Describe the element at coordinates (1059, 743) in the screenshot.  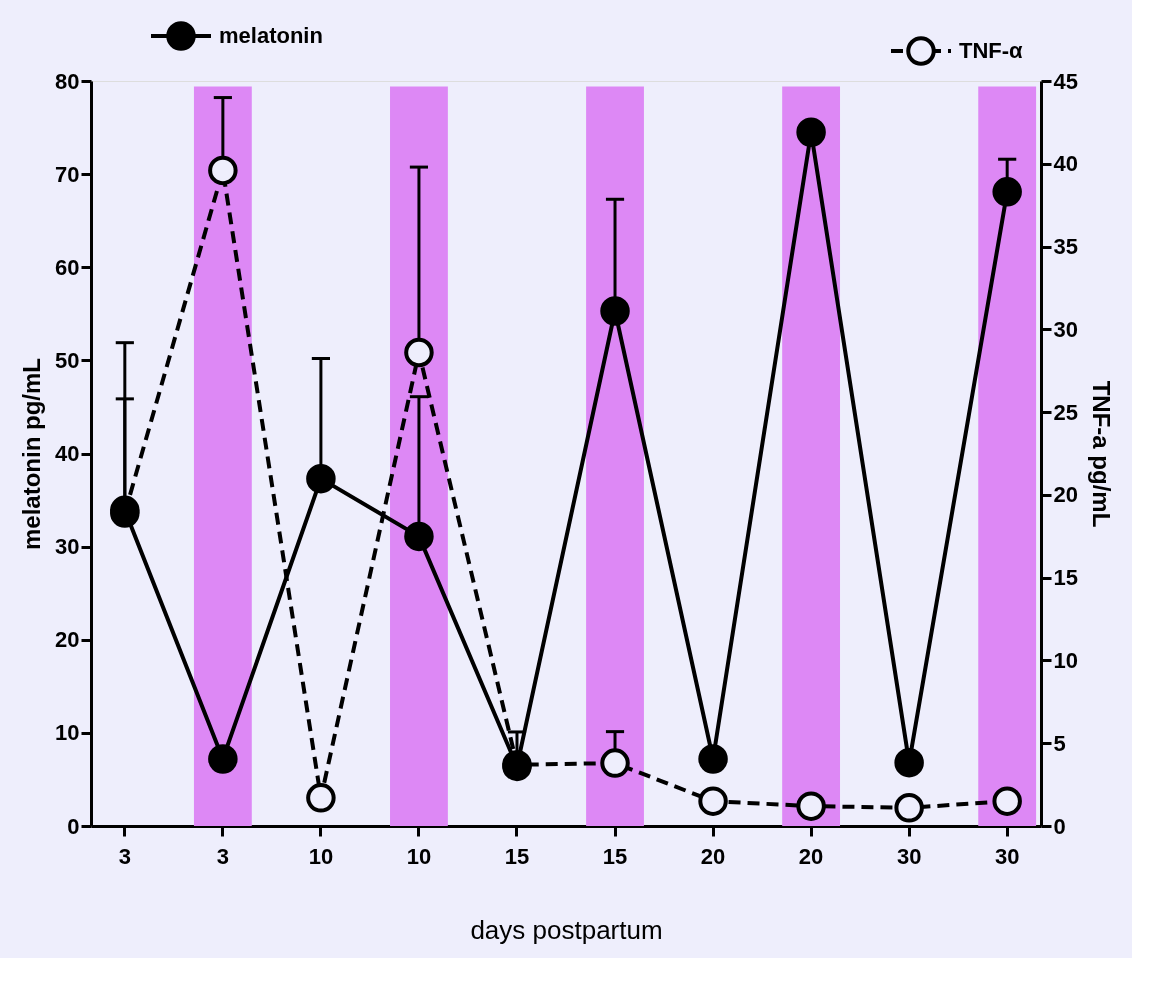
I see `y2-tick-label: 5` at that location.